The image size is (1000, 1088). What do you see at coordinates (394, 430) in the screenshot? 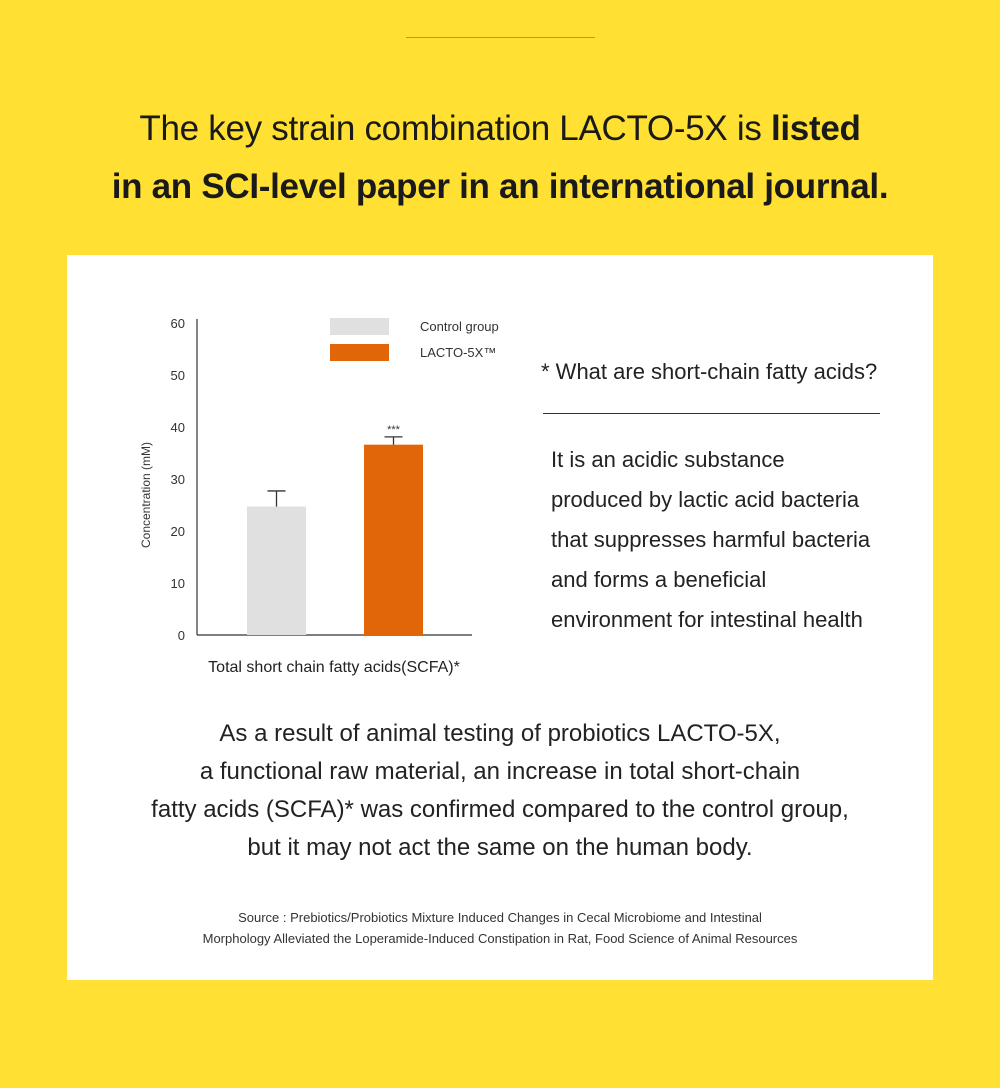
I see `significance-marker: ***` at bounding box center [394, 430].